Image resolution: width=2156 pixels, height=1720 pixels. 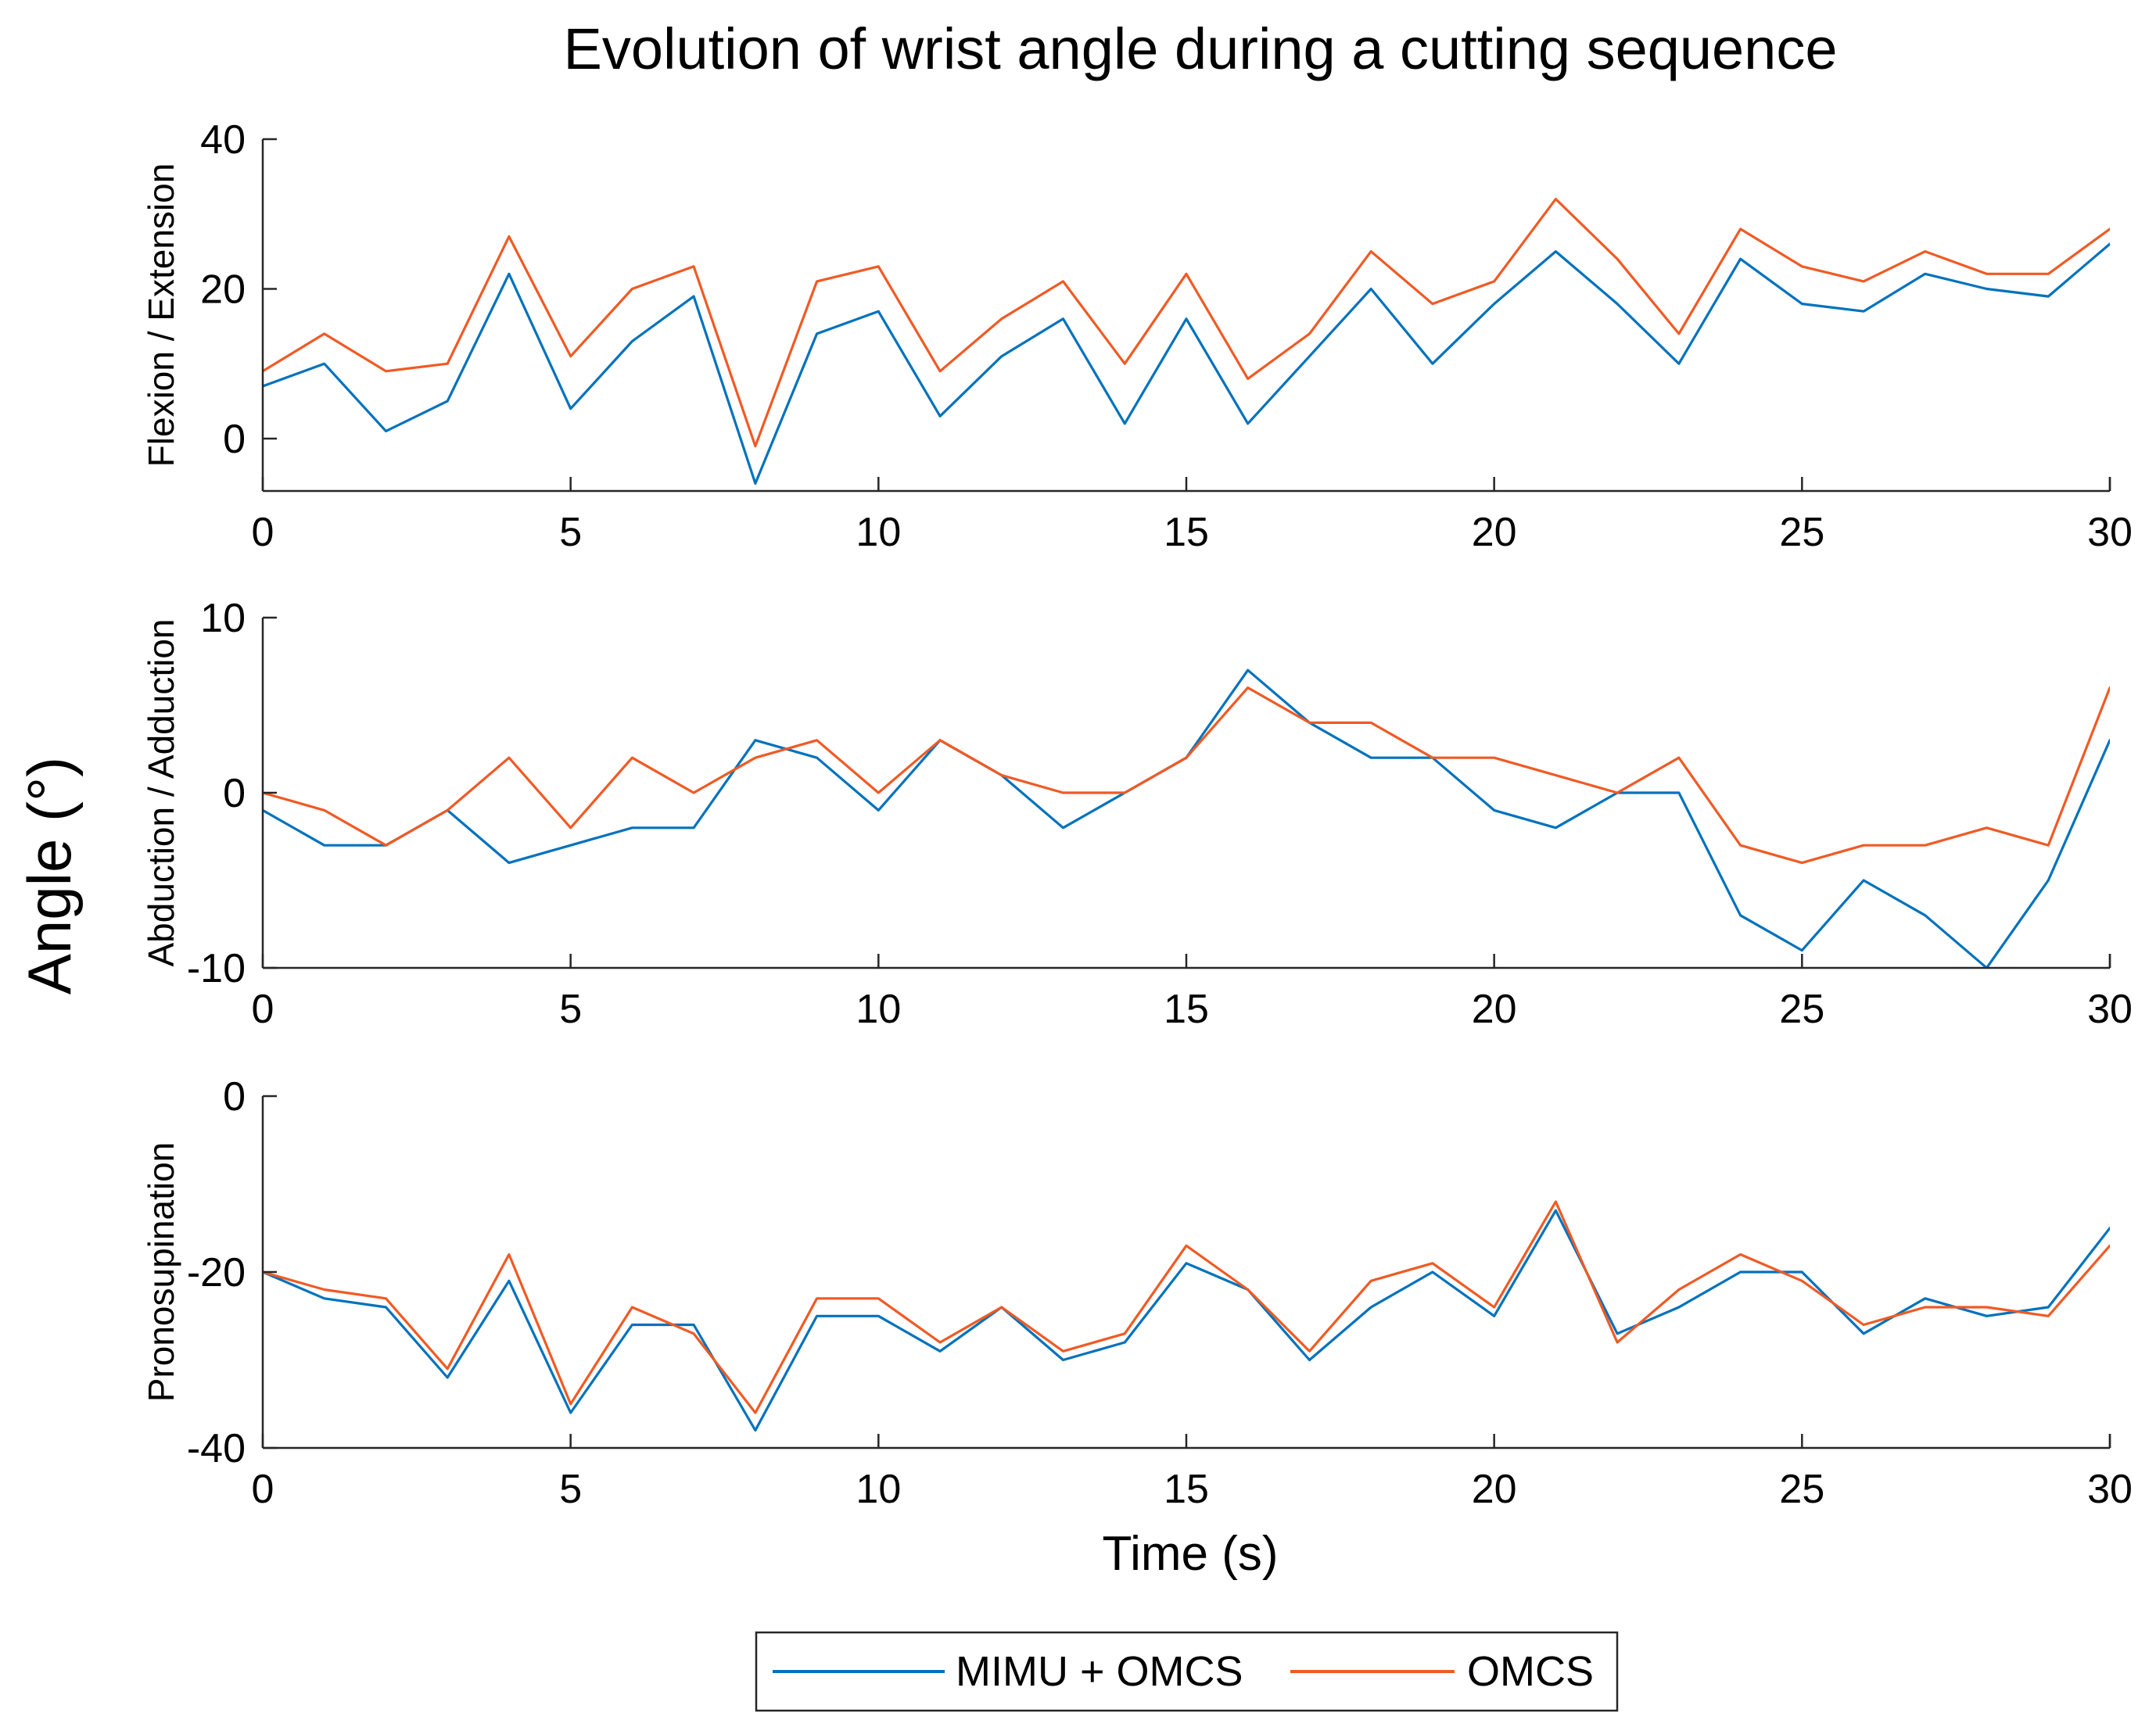 What do you see at coordinates (223, 289) in the screenshot?
I see `y-tick-label: 20` at bounding box center [223, 289].